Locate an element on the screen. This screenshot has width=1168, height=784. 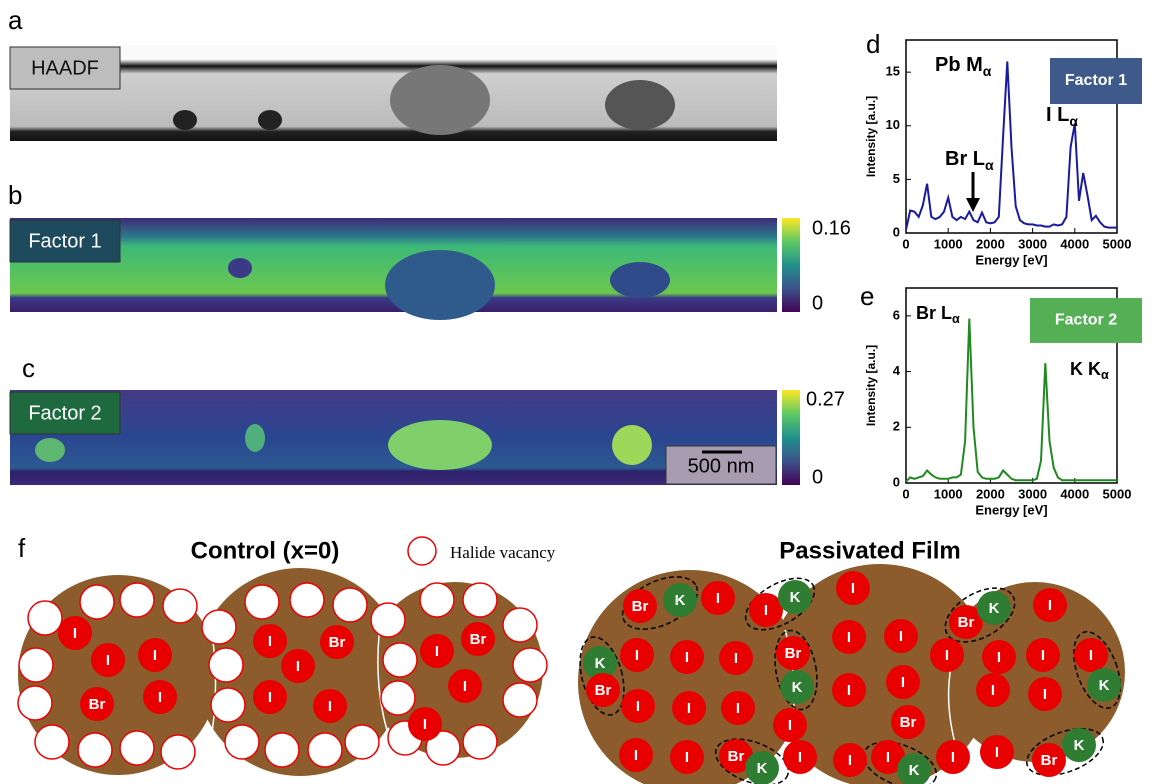
x-tick-label: 4000 is located at coordinates (1074, 243).